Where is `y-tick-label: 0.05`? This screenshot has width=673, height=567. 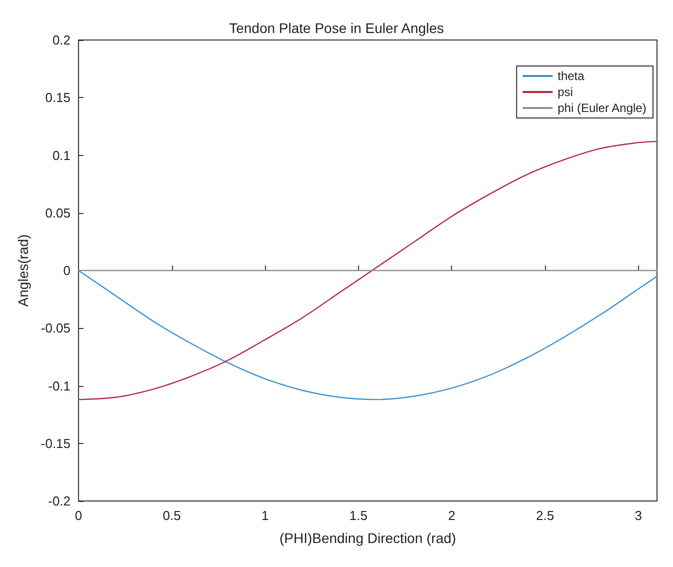 y-tick-label: 0.05 is located at coordinates (58, 212).